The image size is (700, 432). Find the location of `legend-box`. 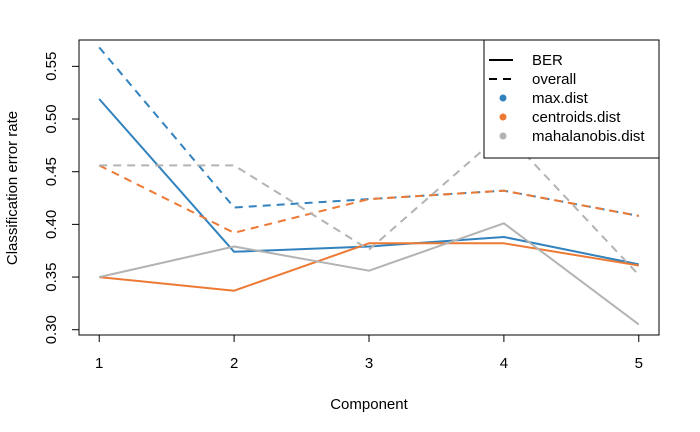

legend-box is located at coordinates (571, 99).